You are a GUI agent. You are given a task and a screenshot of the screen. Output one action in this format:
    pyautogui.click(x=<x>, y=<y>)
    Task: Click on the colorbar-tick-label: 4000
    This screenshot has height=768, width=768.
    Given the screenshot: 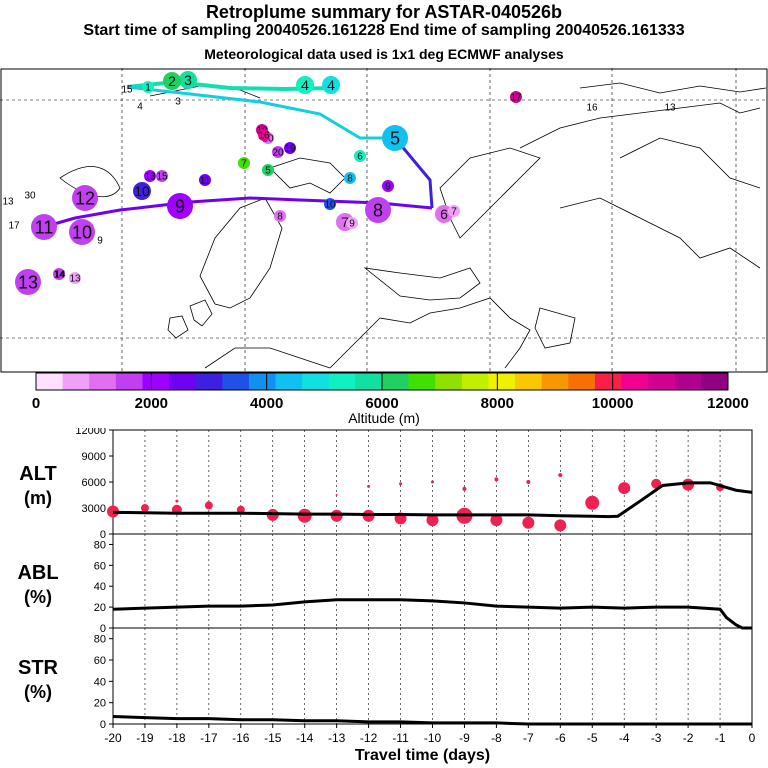 What is the action you would take?
    pyautogui.click(x=266, y=403)
    